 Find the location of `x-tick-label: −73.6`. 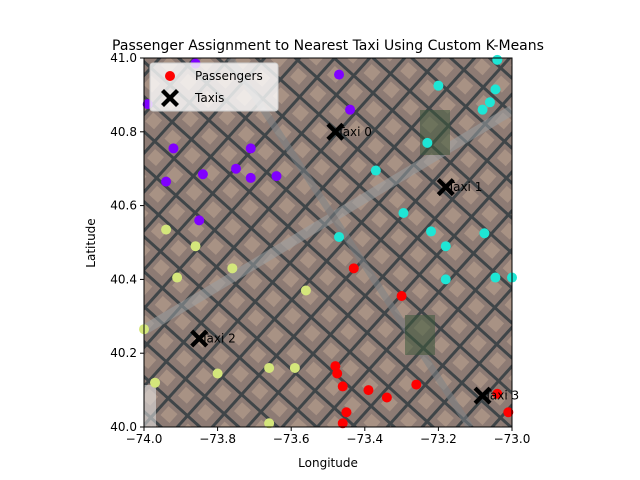

x-tick-label: −73.6 is located at coordinates (291, 439).